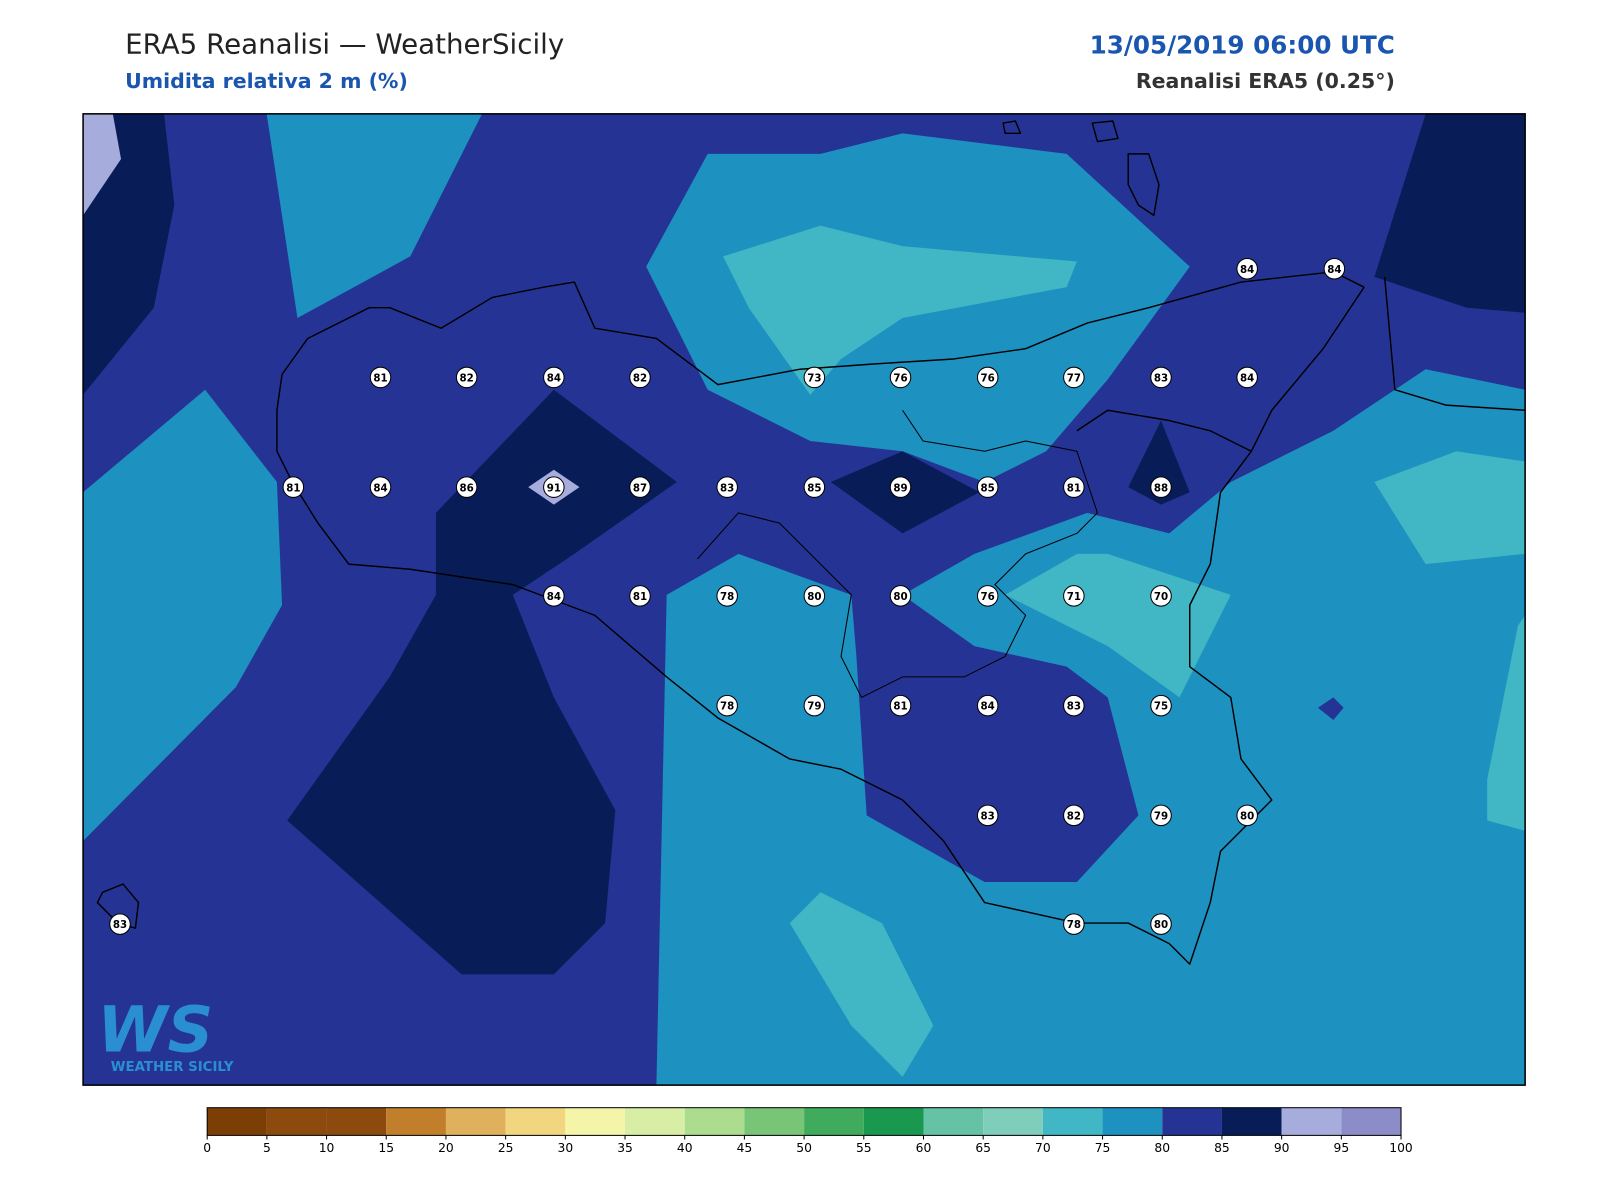  I want to click on station-value: 70, so click(1161, 597).